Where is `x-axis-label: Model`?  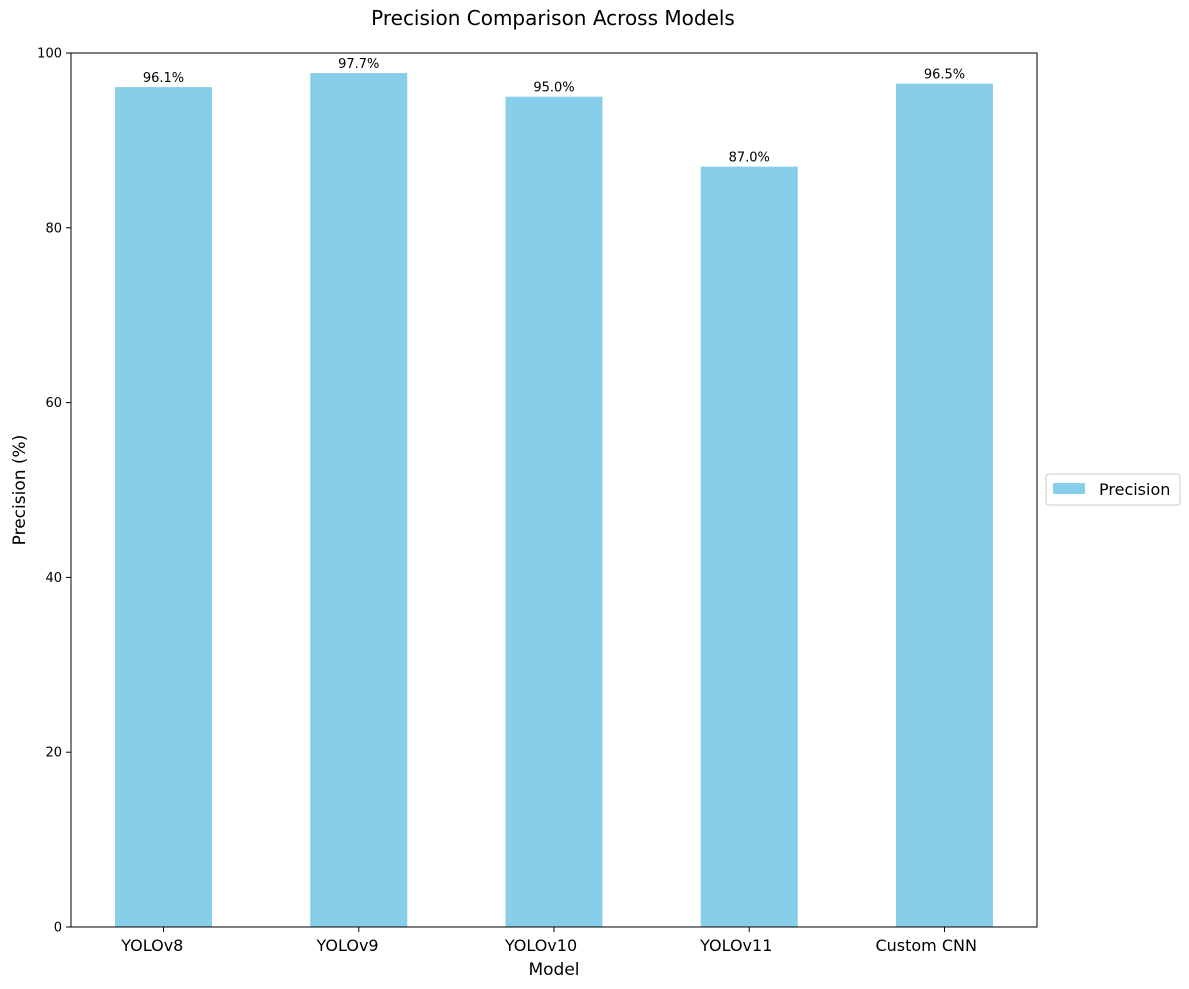 x-axis-label: Model is located at coordinates (553, 970).